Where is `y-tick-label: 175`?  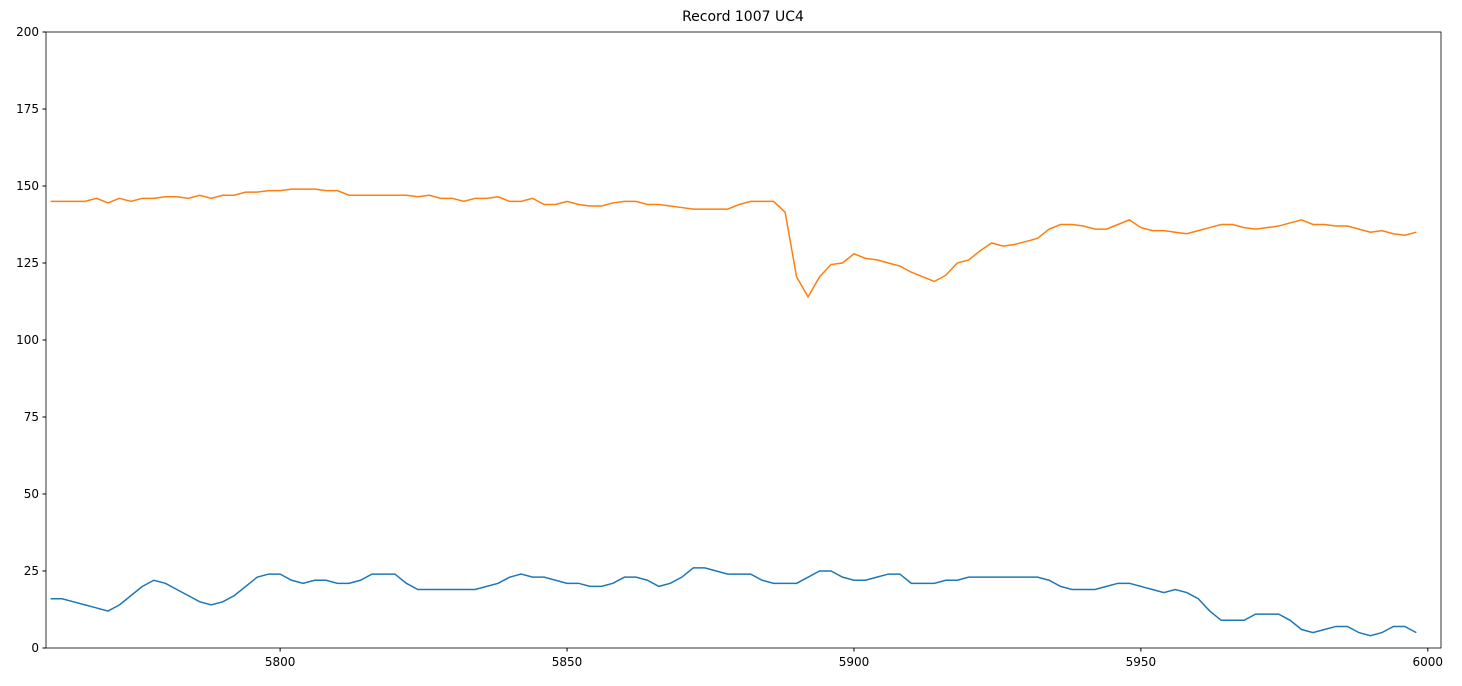 y-tick-label: 175 is located at coordinates (27, 109).